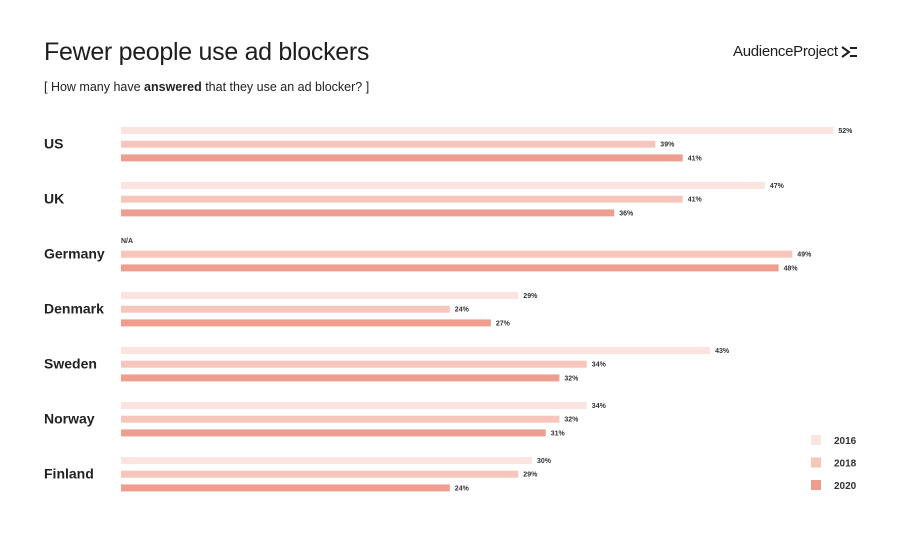  What do you see at coordinates (173, 87) in the screenshot?
I see `subtitle-emphasis: answered` at bounding box center [173, 87].